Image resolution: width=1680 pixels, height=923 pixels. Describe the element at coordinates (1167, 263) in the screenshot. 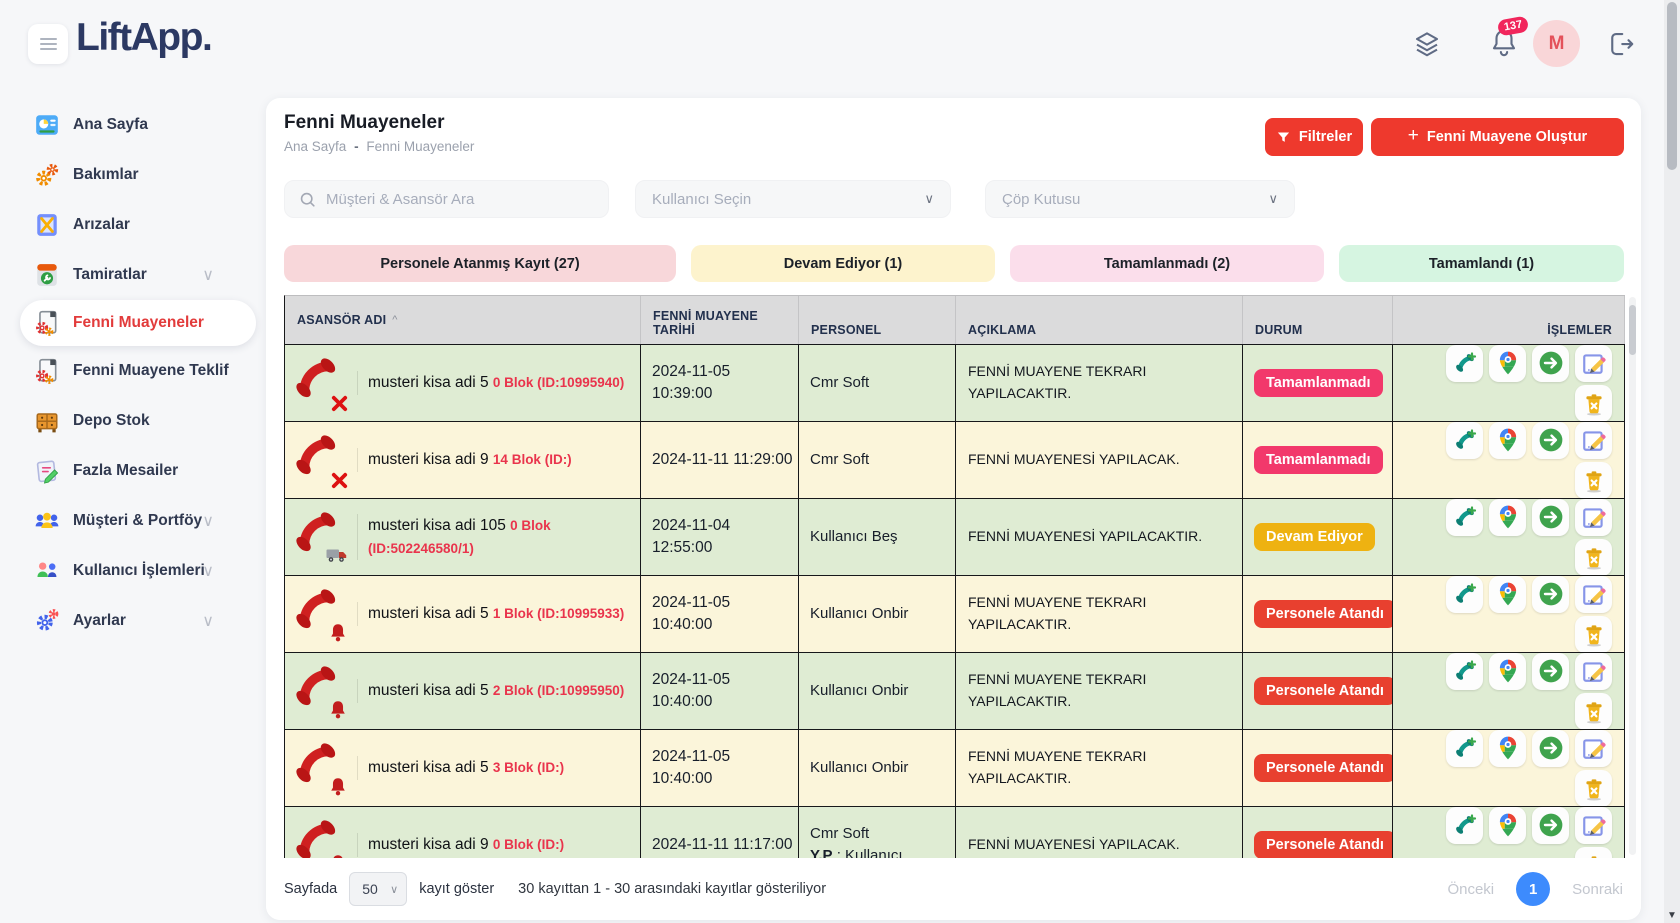

I see `tab-tamamlanmadi: Tamamlanmadı (2)` at that location.